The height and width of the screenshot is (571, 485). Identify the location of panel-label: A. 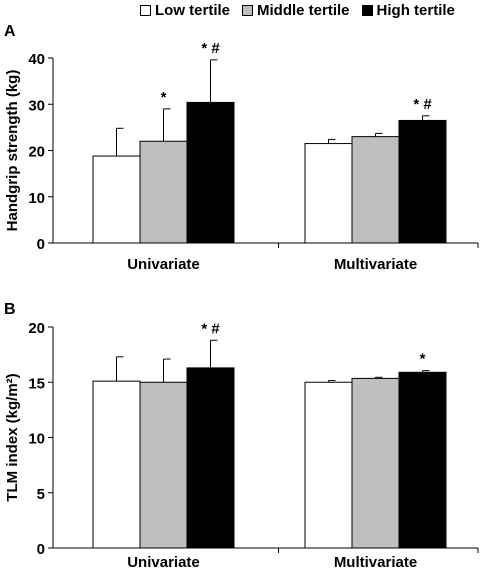
(10, 31).